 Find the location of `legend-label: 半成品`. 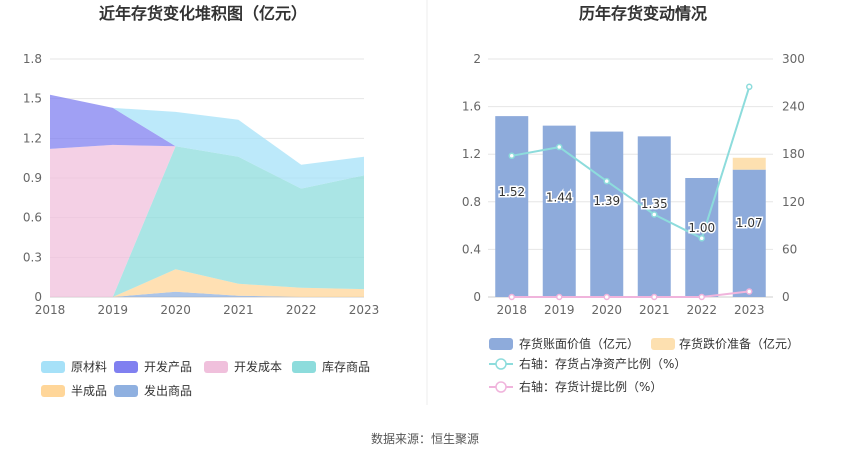

legend-label: 半成品 is located at coordinates (89, 391).